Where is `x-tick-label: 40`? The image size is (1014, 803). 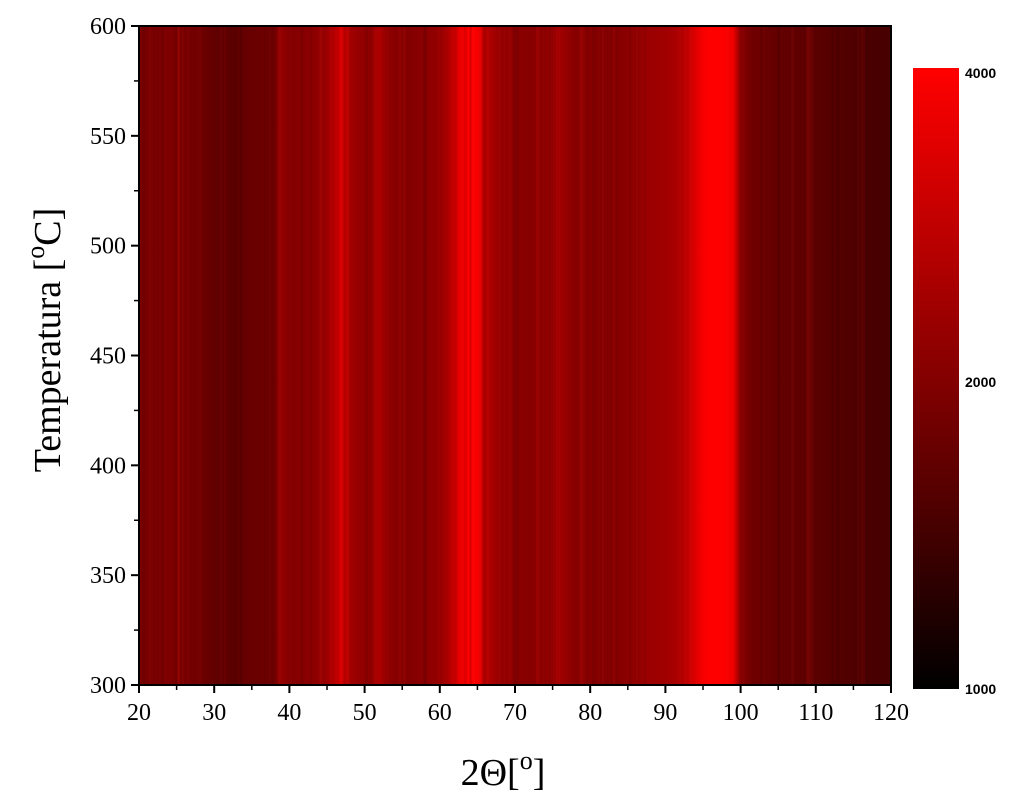
x-tick-label: 40 is located at coordinates (289, 713).